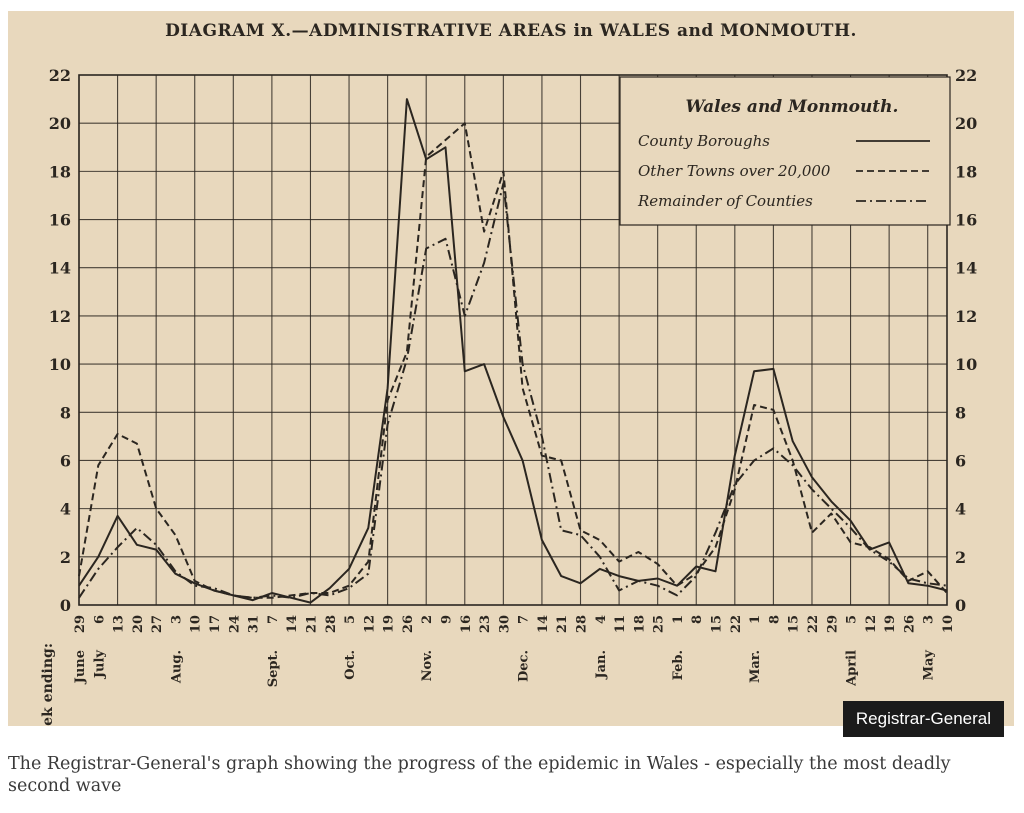 This screenshot has width=1024, height=813. What do you see at coordinates (966, 75) in the screenshot?
I see `y-tick-label-right: 22` at bounding box center [966, 75].